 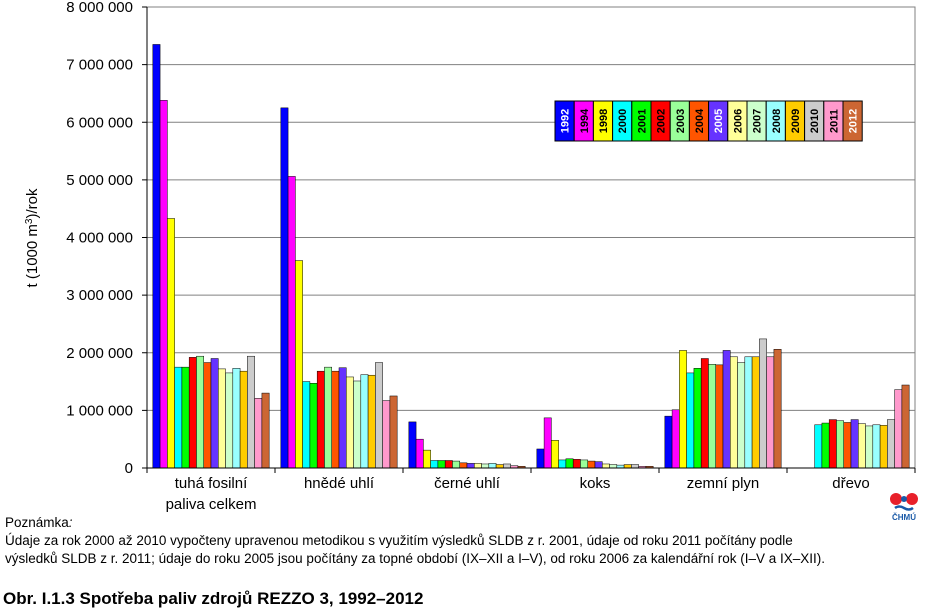 I want to click on legend-item-1998: 1998, so click(x=603, y=121).